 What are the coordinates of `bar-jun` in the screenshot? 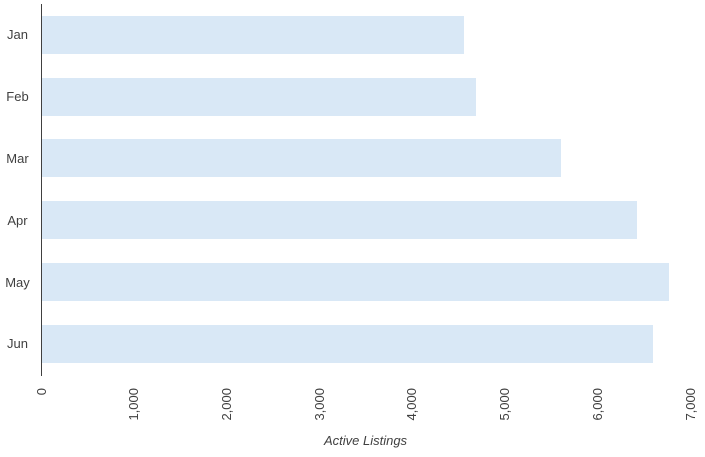 It's located at (347, 343).